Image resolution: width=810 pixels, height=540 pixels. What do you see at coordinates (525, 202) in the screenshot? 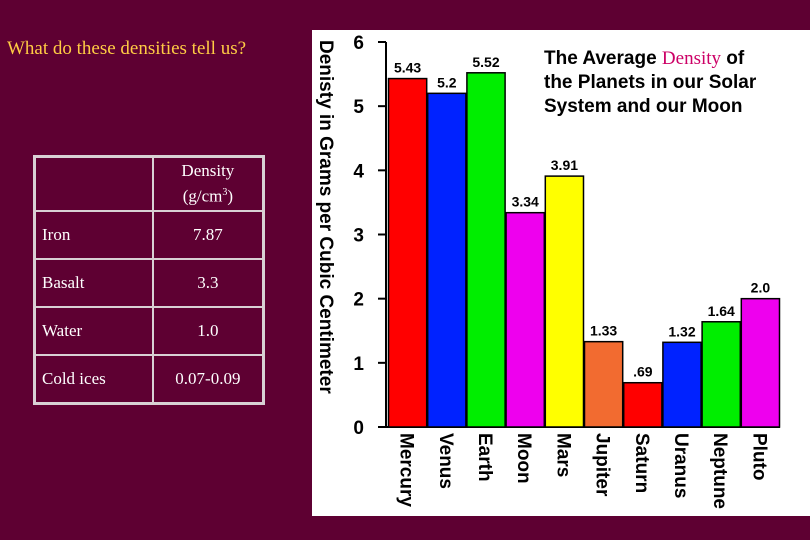
I see `value-label: 3.34` at bounding box center [525, 202].